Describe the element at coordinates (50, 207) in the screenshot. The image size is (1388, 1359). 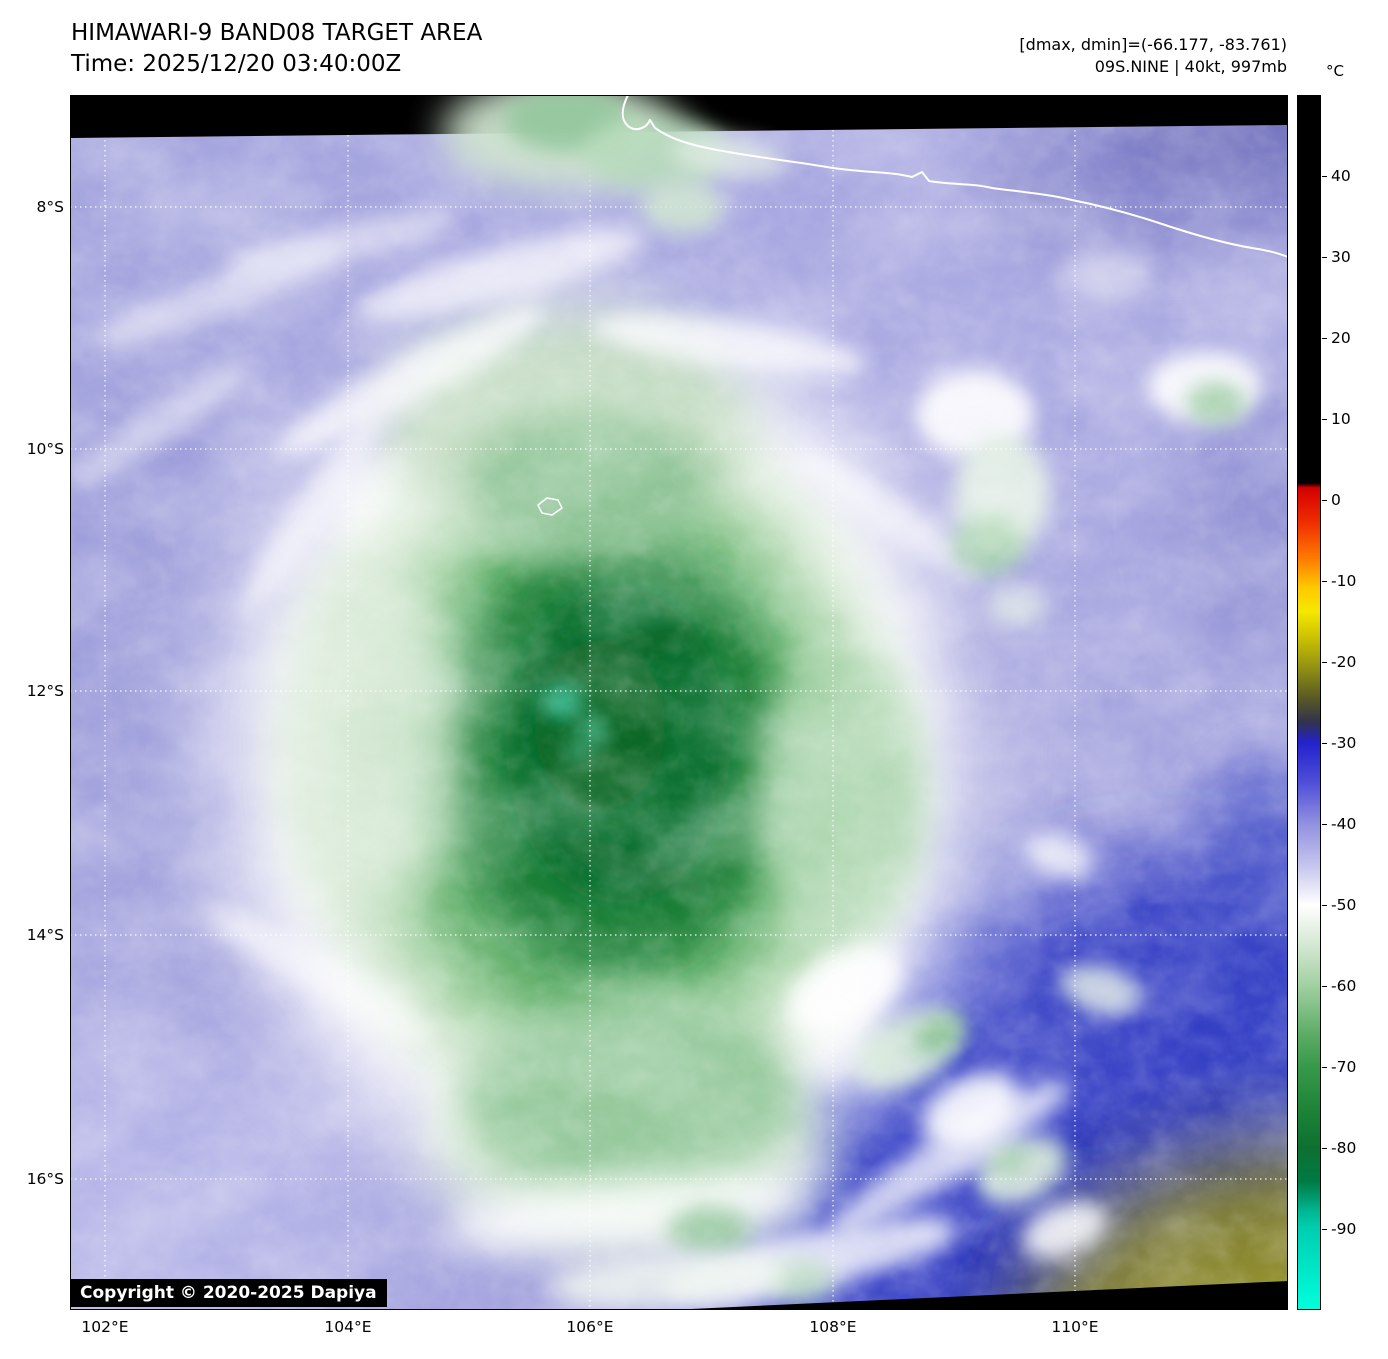
I see `y-axis-tick-label: 8°S` at that location.